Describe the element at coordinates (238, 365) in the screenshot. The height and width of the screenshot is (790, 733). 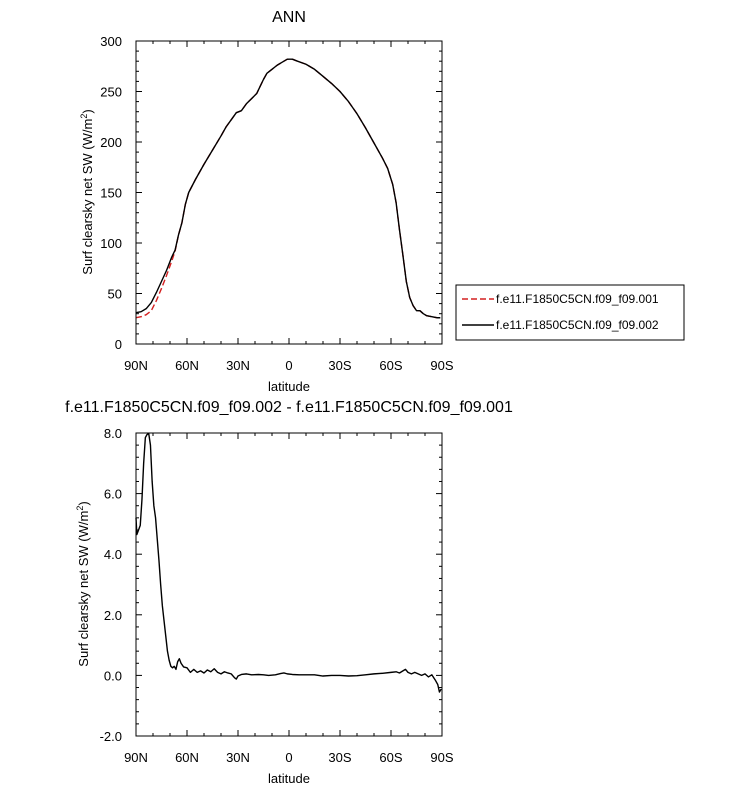
I see `top-x-tick-label: 30N` at that location.